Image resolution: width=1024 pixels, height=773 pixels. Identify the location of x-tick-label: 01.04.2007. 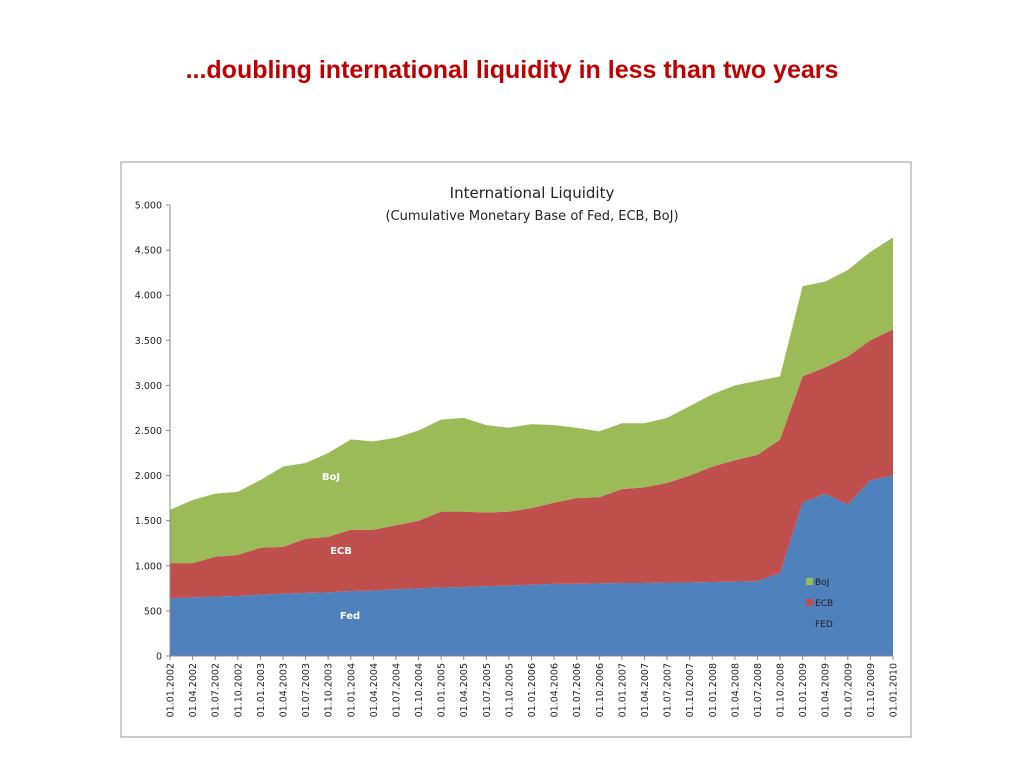
(645, 690).